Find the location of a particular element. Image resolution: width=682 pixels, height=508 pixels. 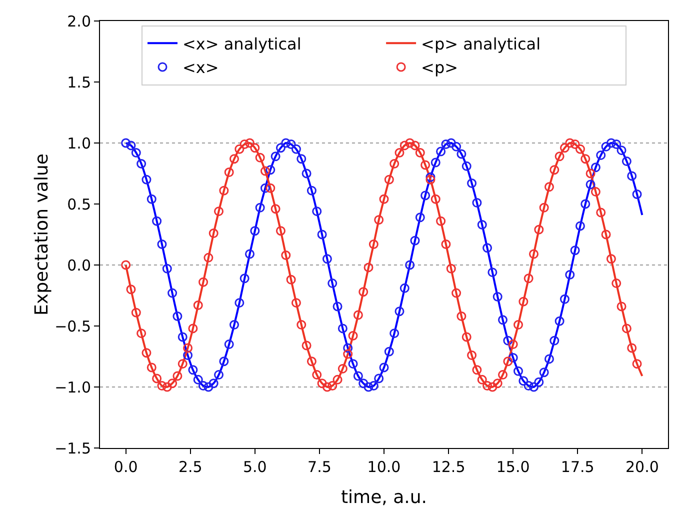

x-tick-label: 17.5 is located at coordinates (577, 467).